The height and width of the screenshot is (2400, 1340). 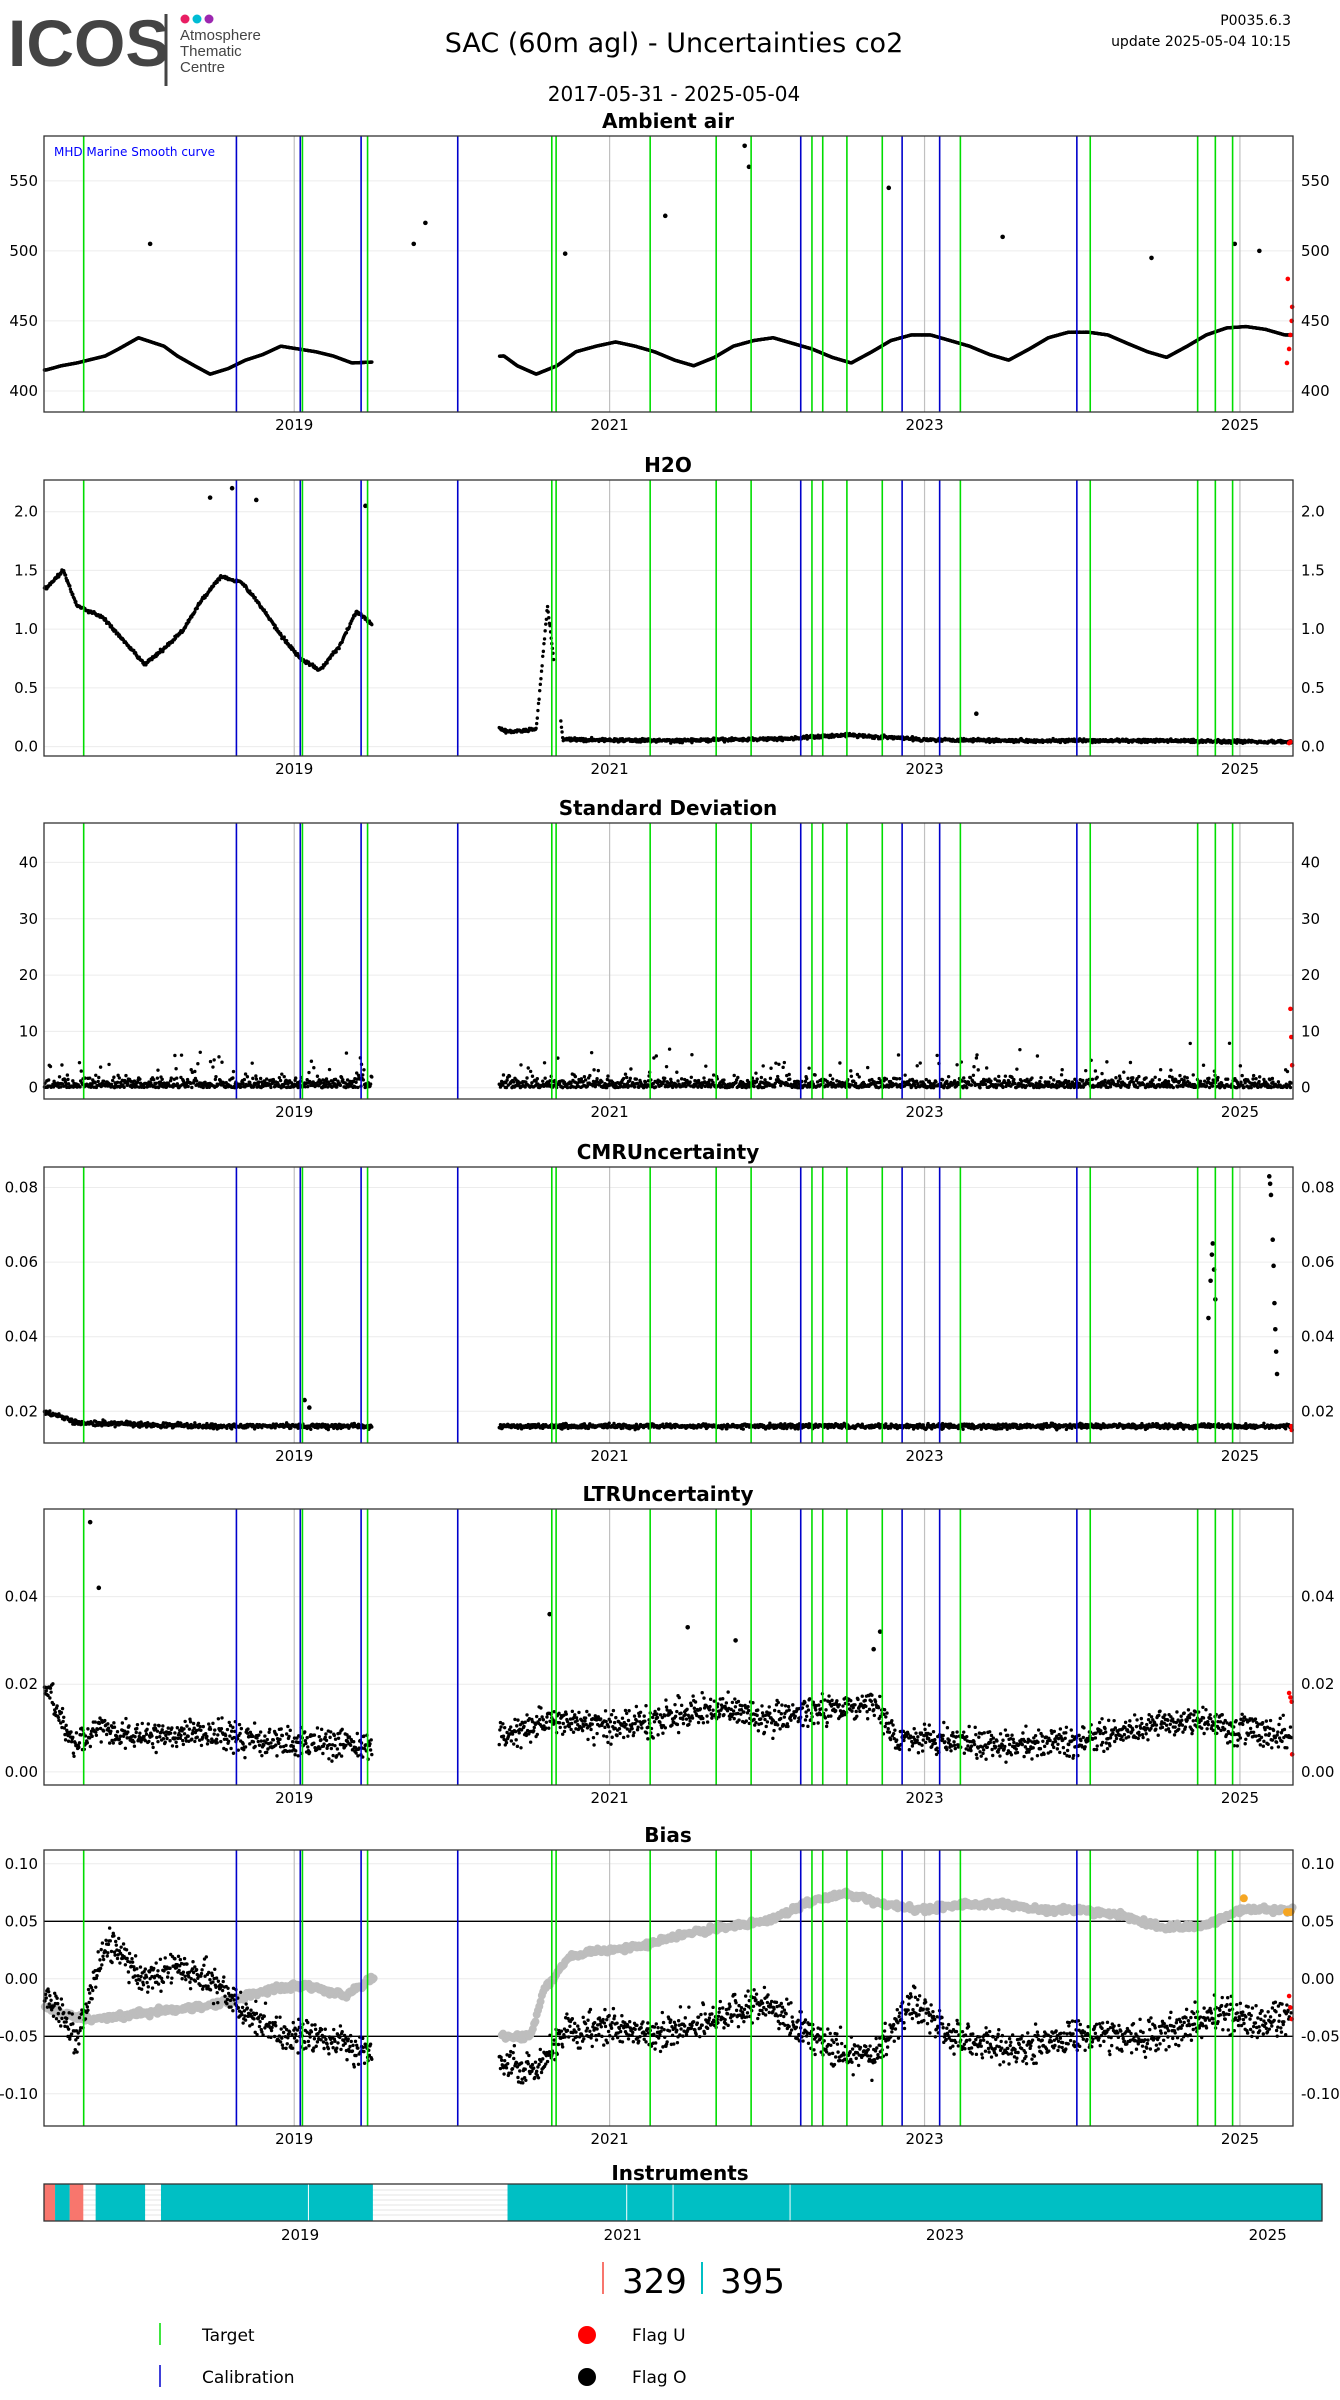 I want to click on logo-dot-1-icon, so click(x=185, y=19).